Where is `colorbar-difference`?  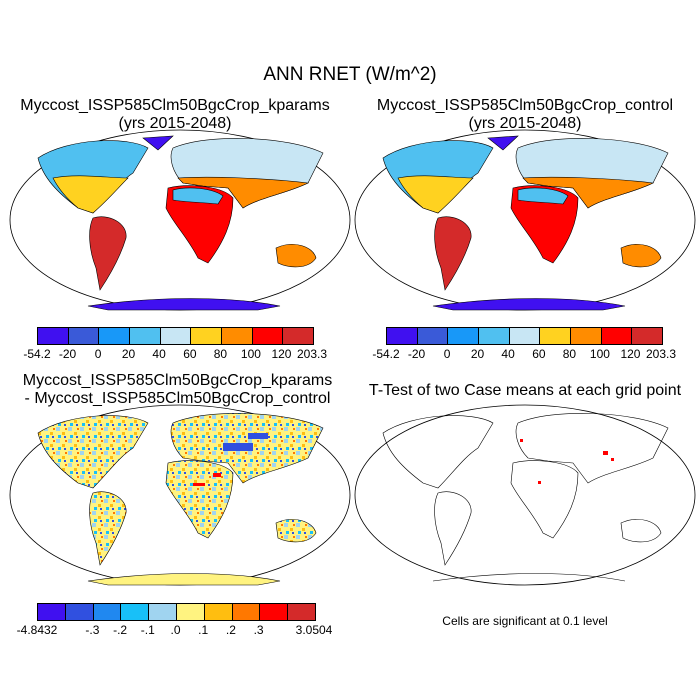 colorbar-difference is located at coordinates (176, 612).